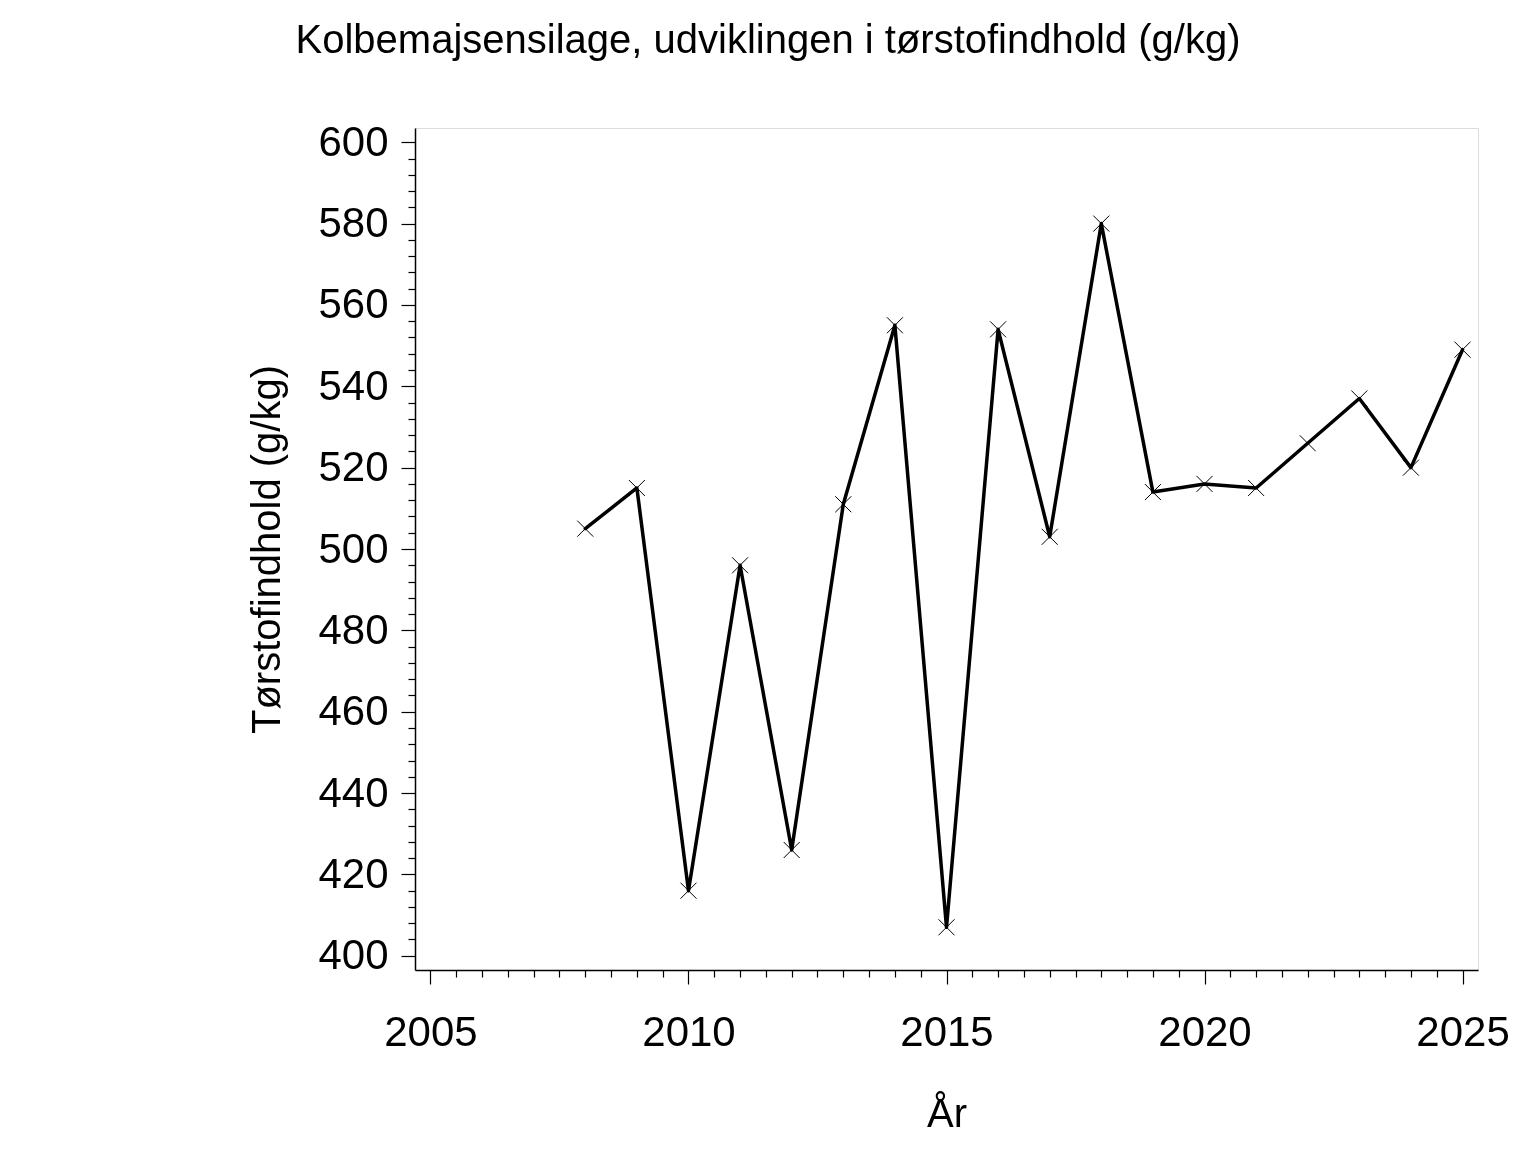 The image size is (1536, 1152). What do you see at coordinates (353, 223) in the screenshot?
I see `y-tick-label: 580` at bounding box center [353, 223].